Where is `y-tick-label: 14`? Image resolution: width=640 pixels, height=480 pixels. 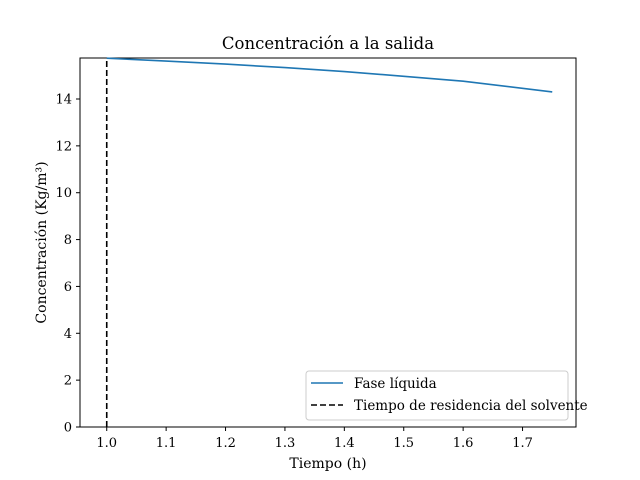
y-tick-label: 14 is located at coordinates (63, 100).